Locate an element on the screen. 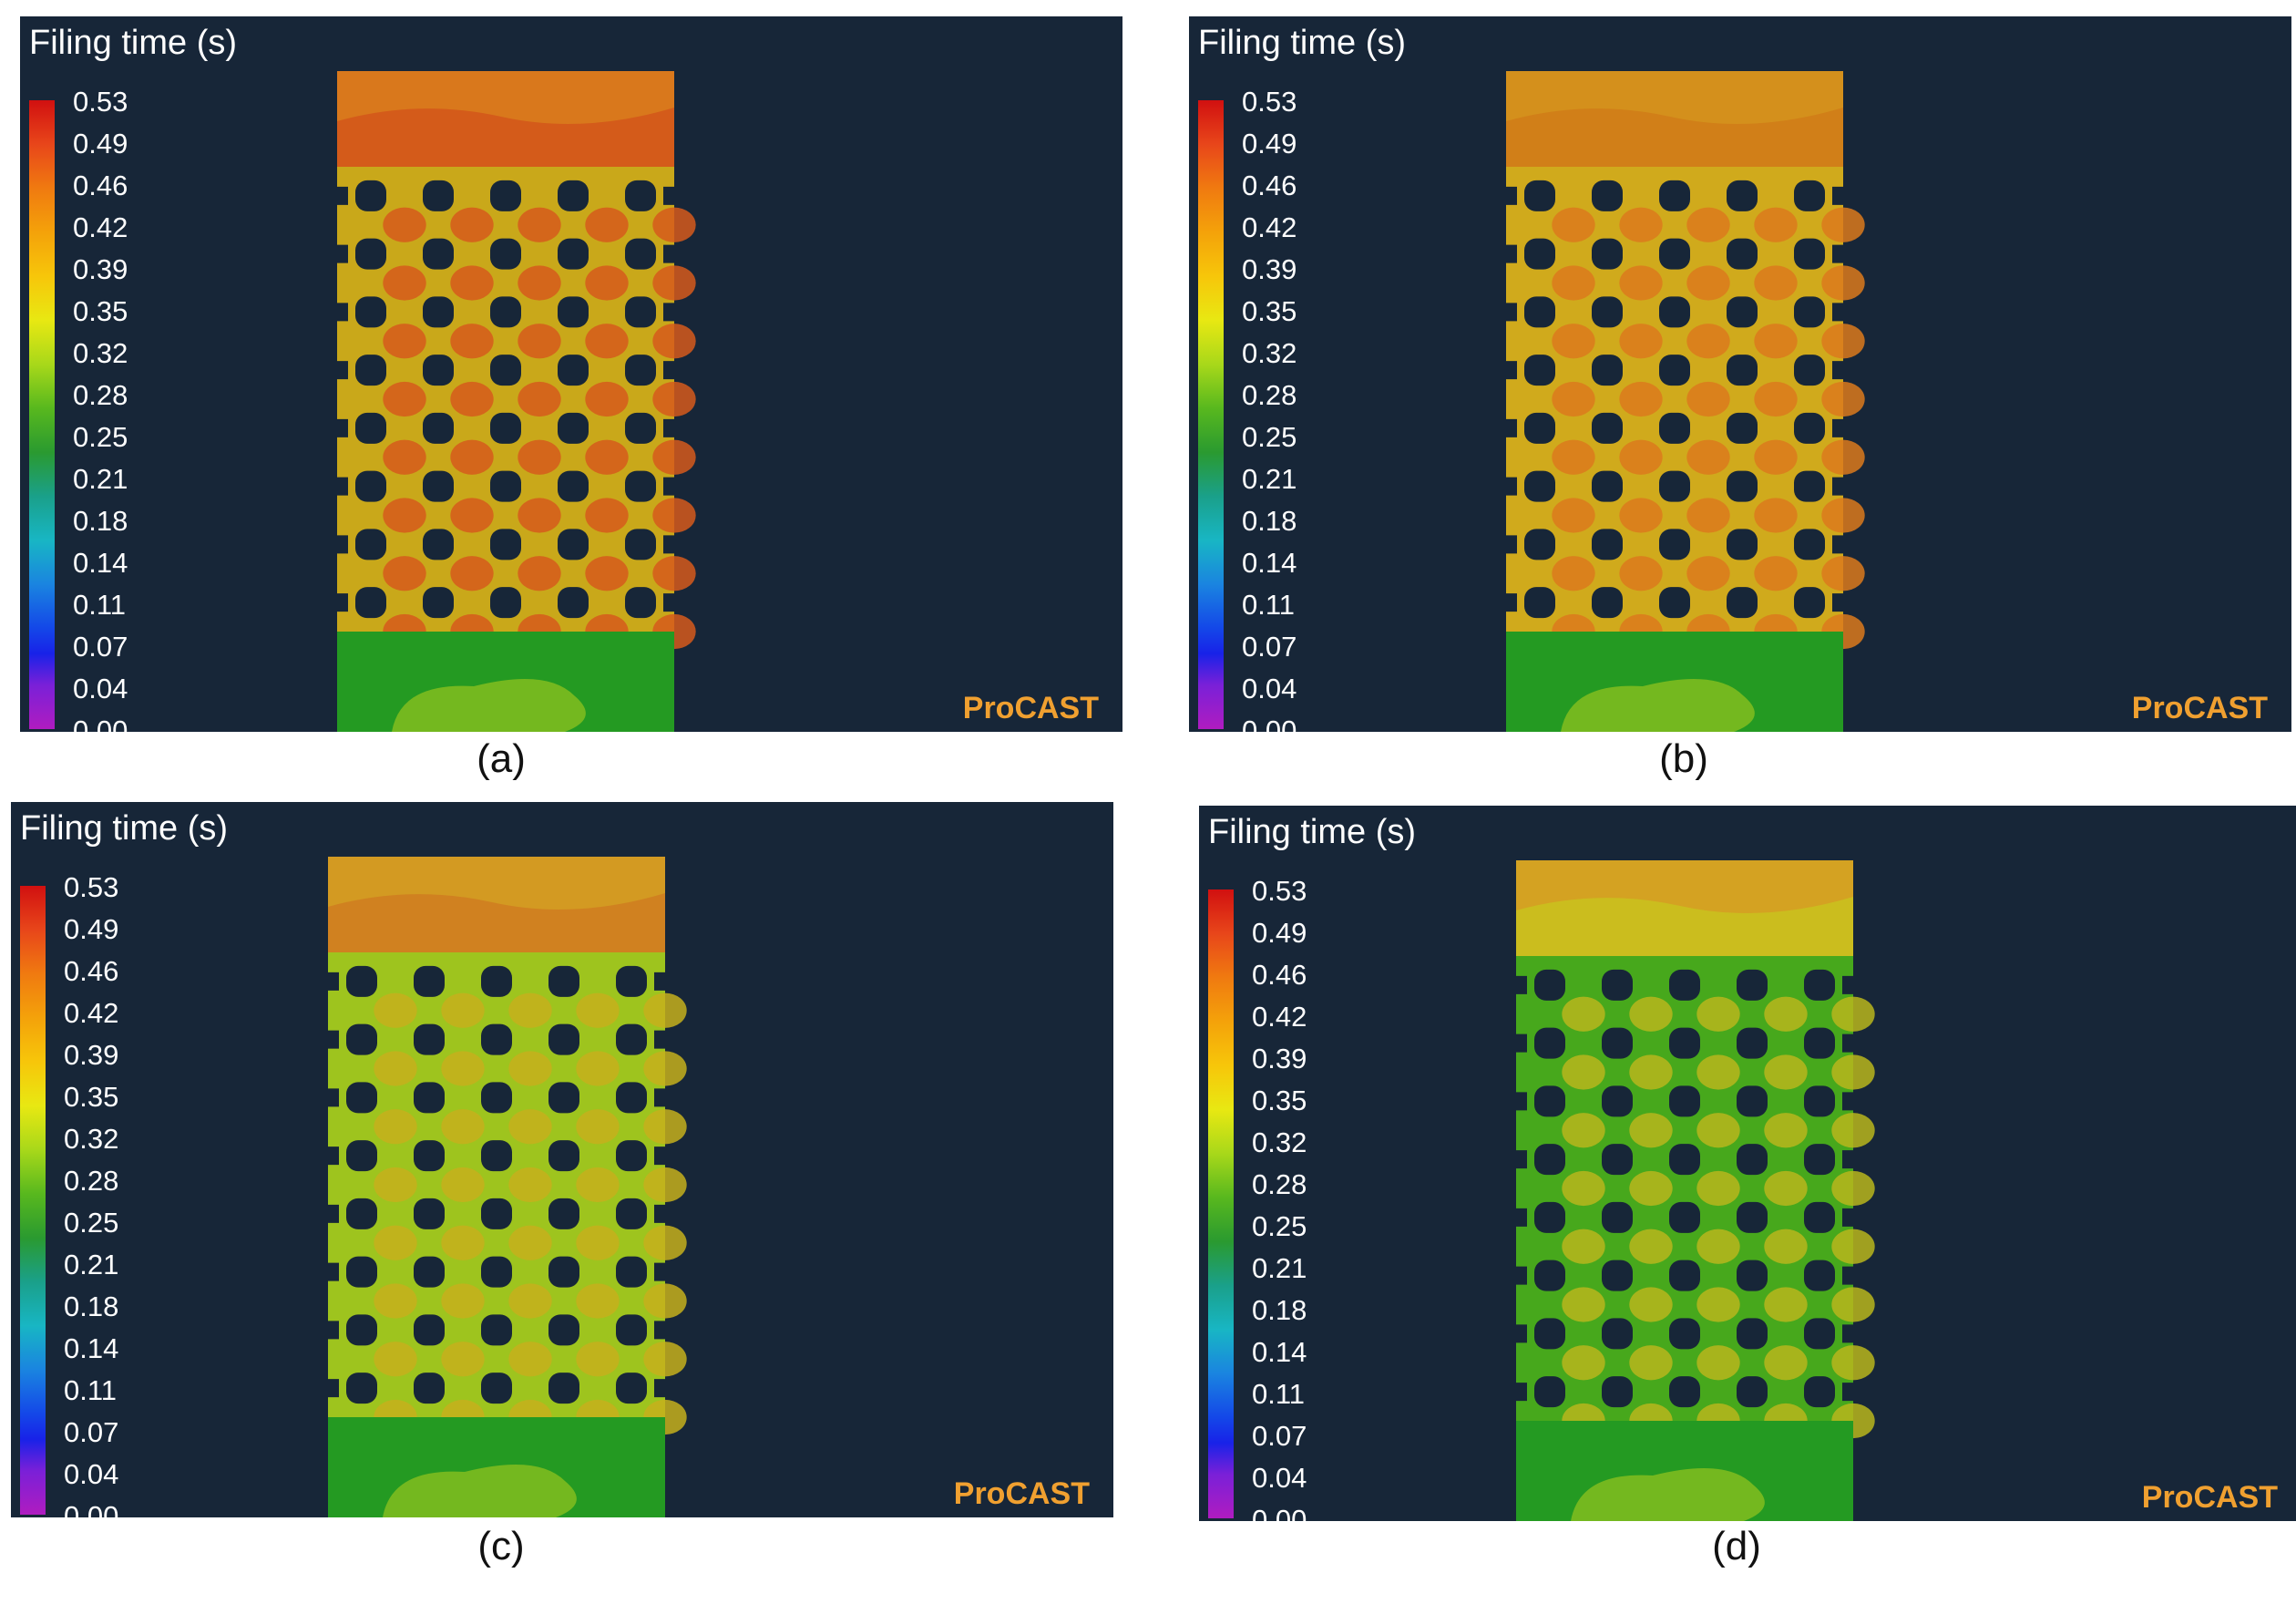 This screenshot has width=2296, height=1604. legend-tick-label: 0.32 is located at coordinates (100, 353).